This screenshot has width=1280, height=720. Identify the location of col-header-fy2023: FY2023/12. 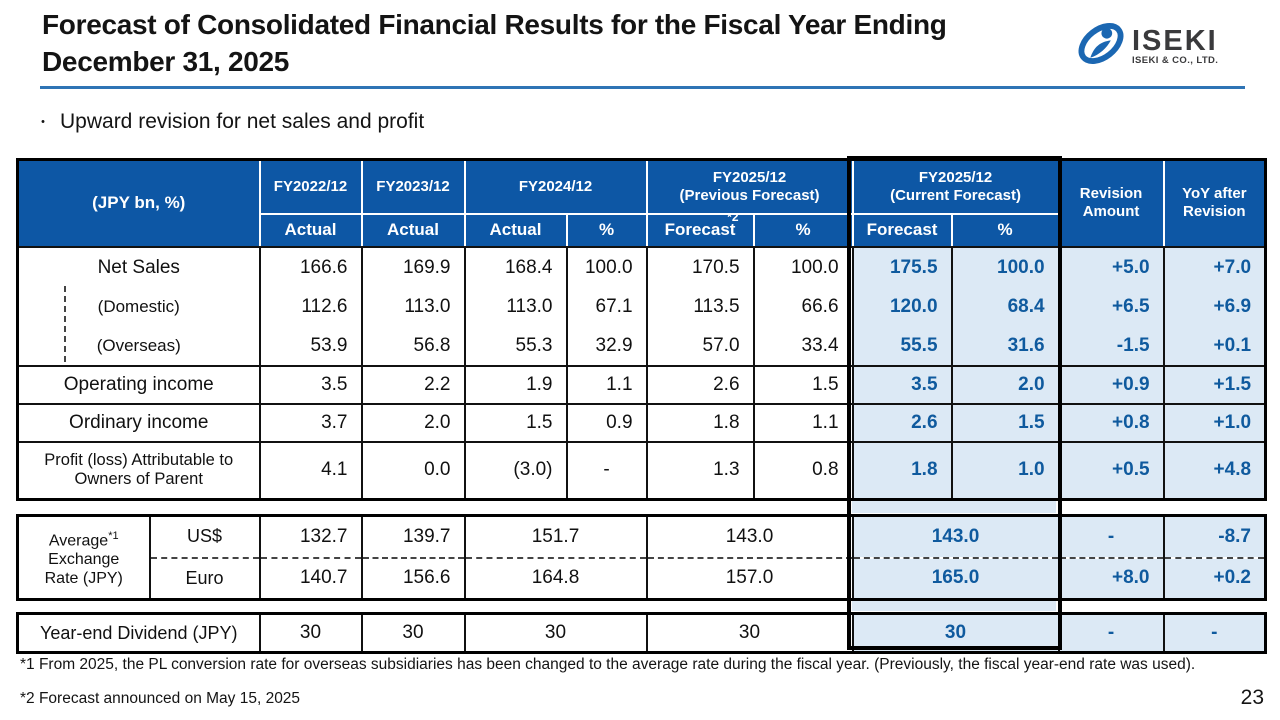
(413, 186).